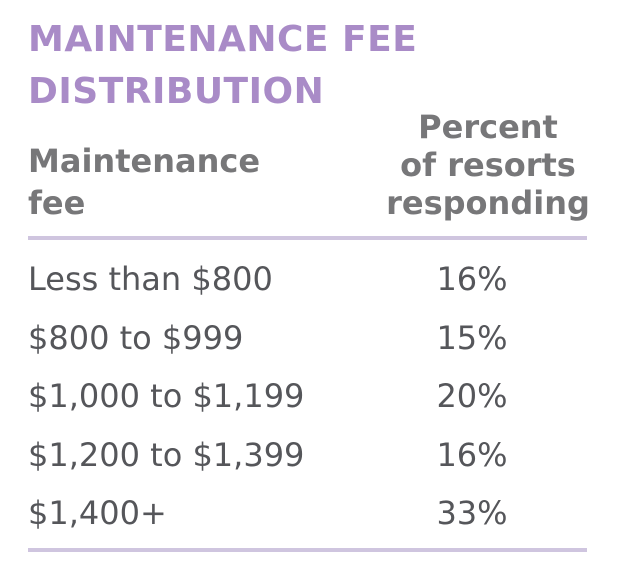  What do you see at coordinates (307, 338) in the screenshot?
I see `table-row: $800 to $999 15%` at bounding box center [307, 338].